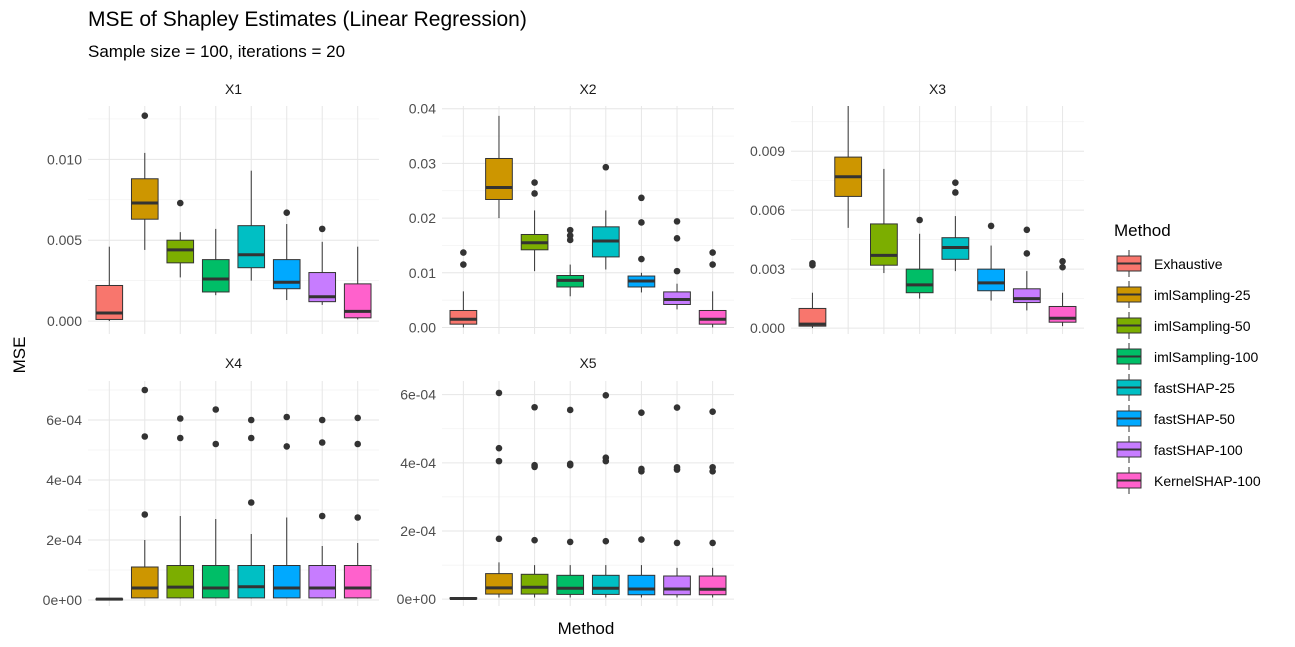 This screenshot has height=647, width=1295. I want to click on y-axis-label: MSE, so click(19, 355).